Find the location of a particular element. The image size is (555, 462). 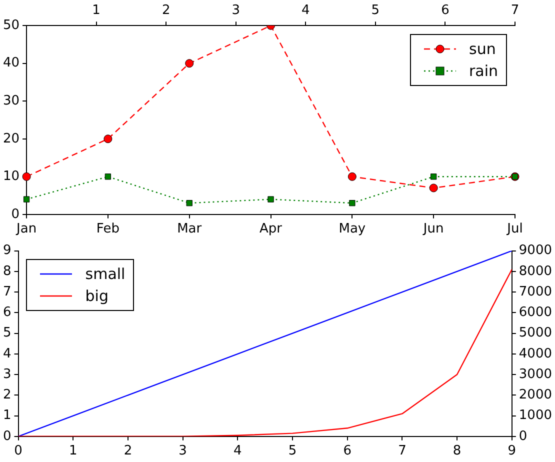

x2-tick-label: 4 is located at coordinates (306, 10).